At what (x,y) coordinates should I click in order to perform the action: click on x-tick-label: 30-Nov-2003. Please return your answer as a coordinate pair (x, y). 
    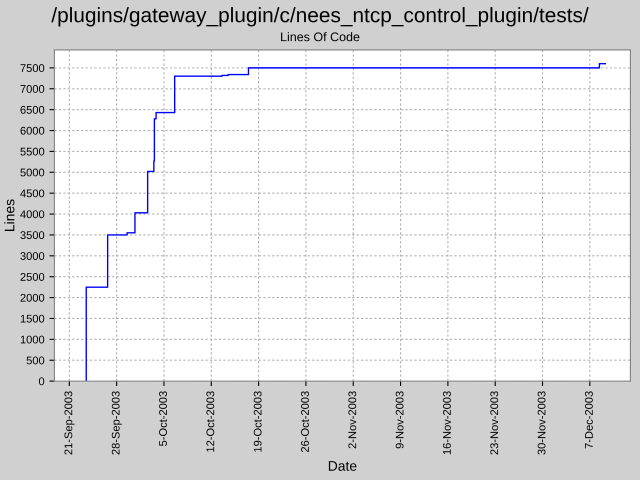
    Looking at the image, I should click on (542, 423).